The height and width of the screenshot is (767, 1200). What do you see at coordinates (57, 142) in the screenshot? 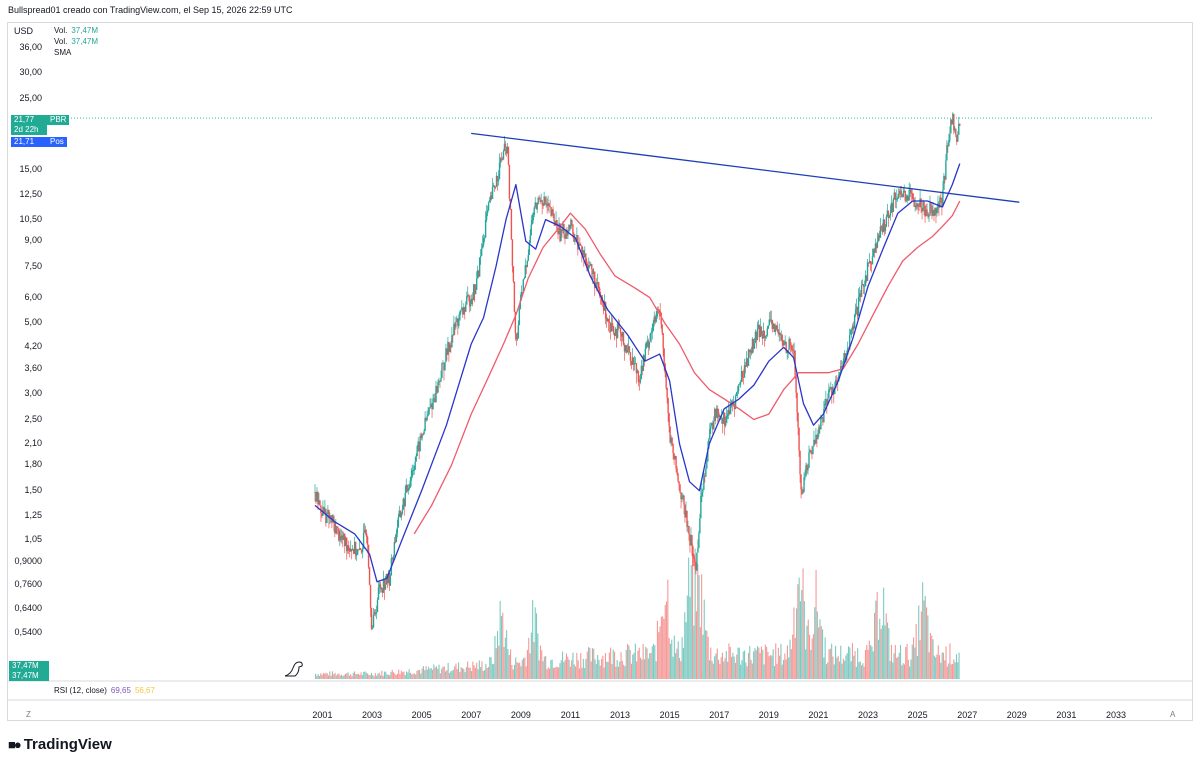
I see `position-label-badge: Pos` at bounding box center [57, 142].